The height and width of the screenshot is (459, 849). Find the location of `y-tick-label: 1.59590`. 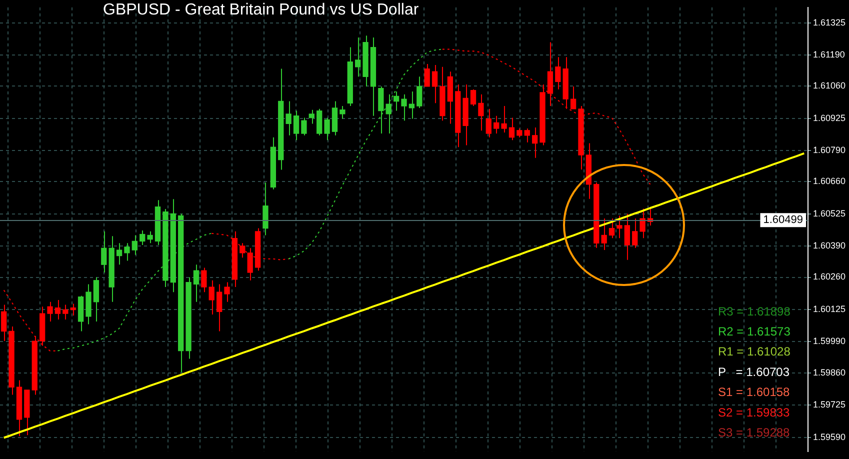

y-tick-label: 1.59590 is located at coordinates (829, 437).